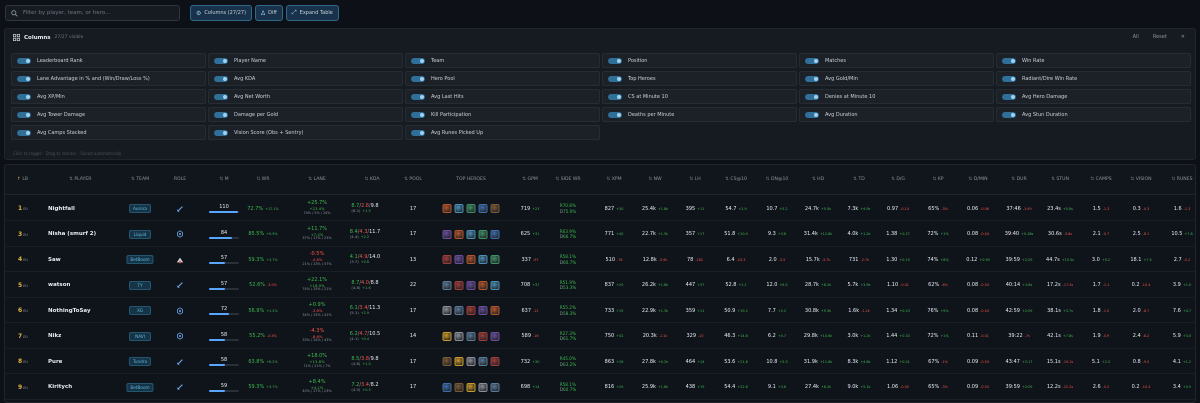 The height and width of the screenshot is (403, 1200). I want to click on column-toggle: Radiant/Dire Win Rate, so click(1093, 78).